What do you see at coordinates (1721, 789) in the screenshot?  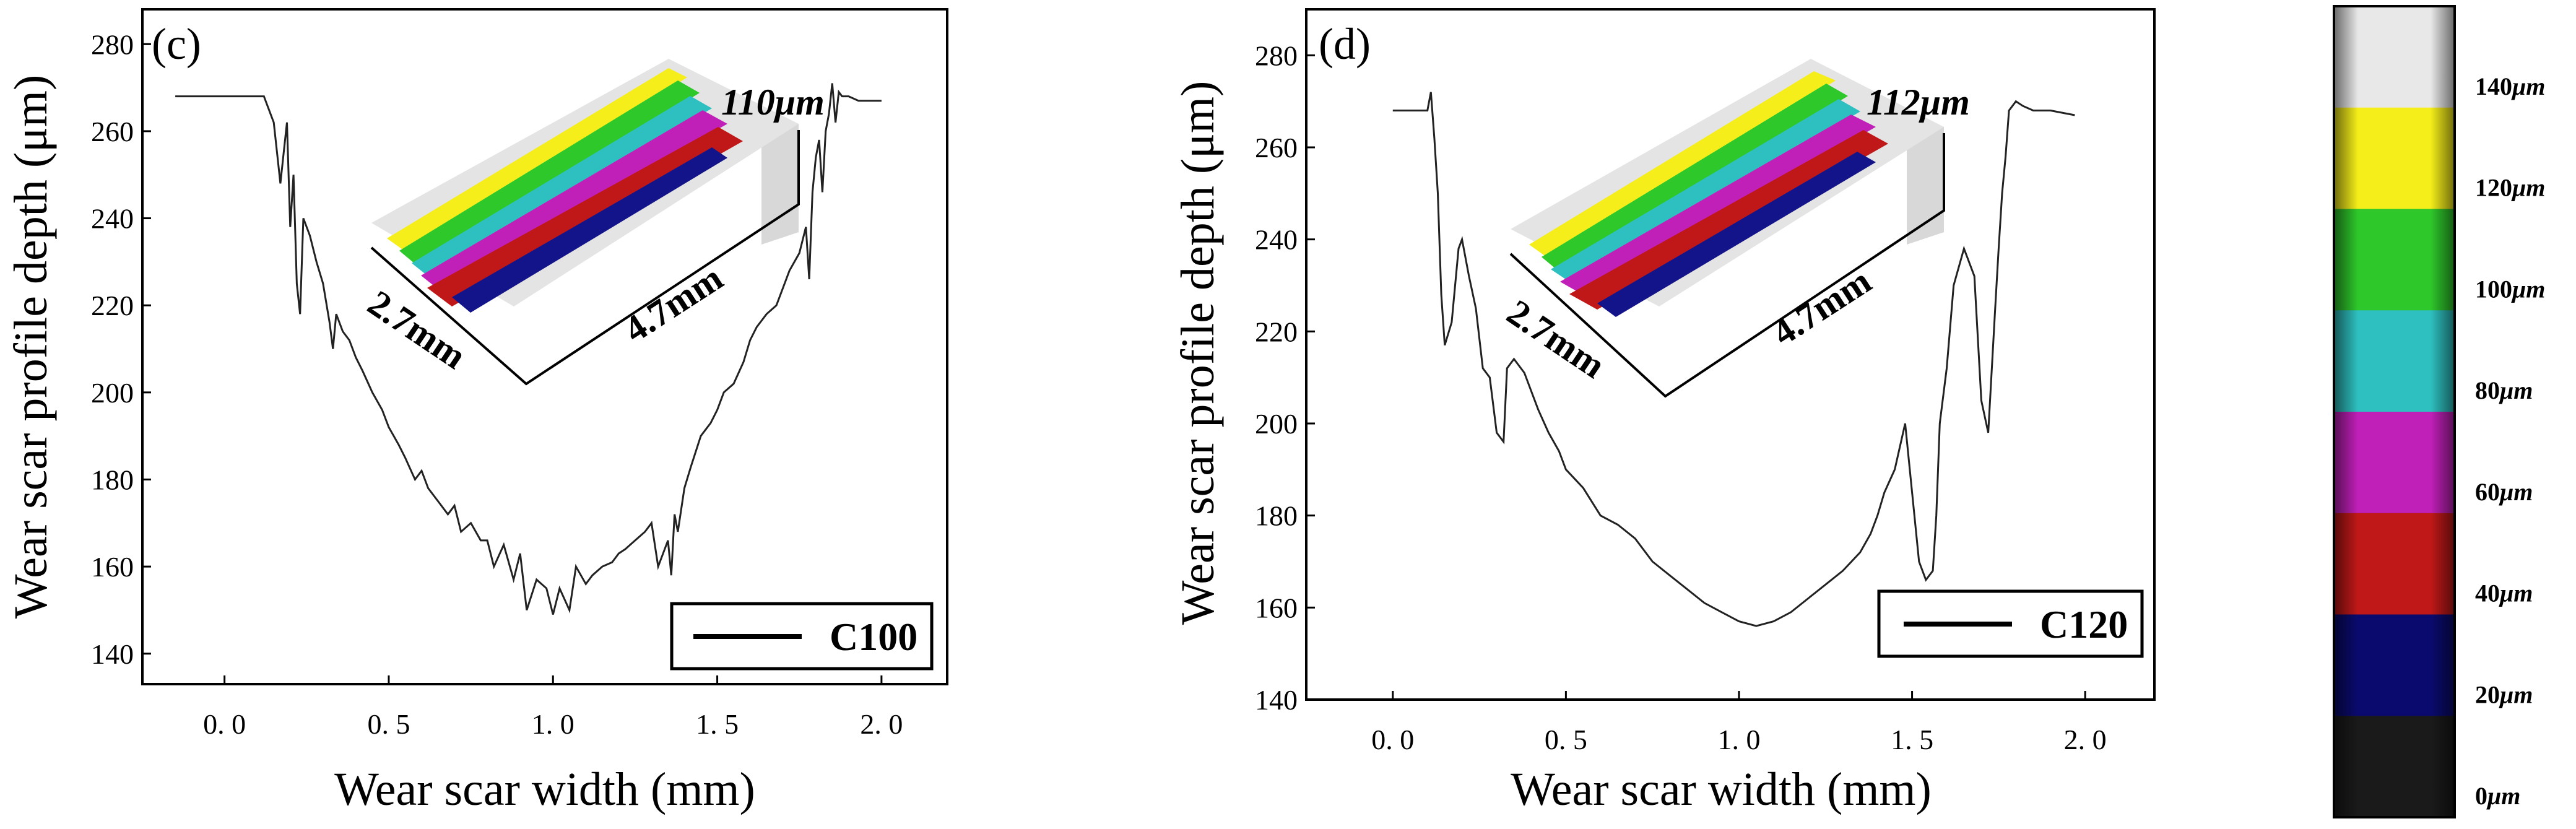 I see `x-axis-label-d: Wear scar width (mm)` at bounding box center [1721, 789].